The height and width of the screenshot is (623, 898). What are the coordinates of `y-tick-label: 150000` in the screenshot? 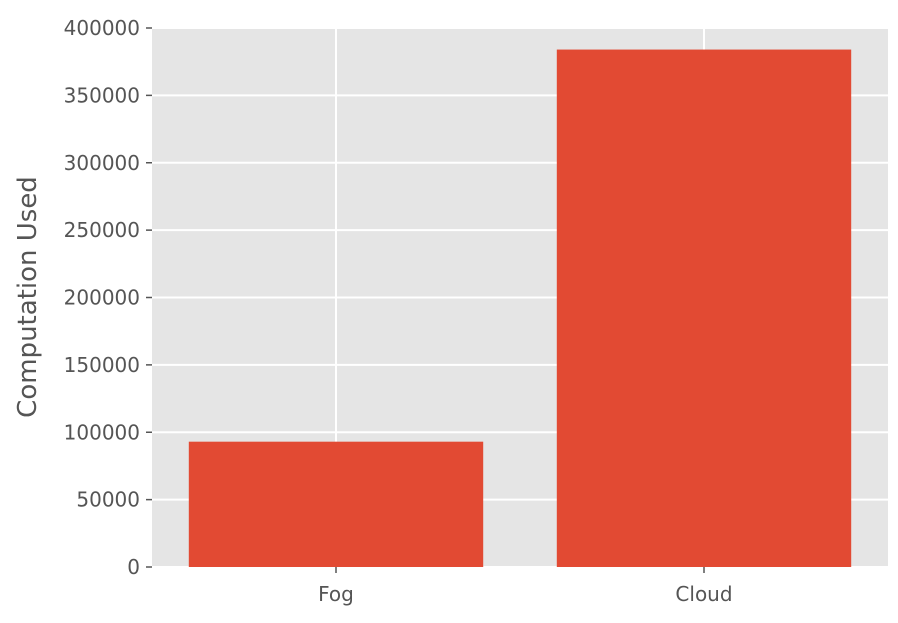 It's located at (102, 365).